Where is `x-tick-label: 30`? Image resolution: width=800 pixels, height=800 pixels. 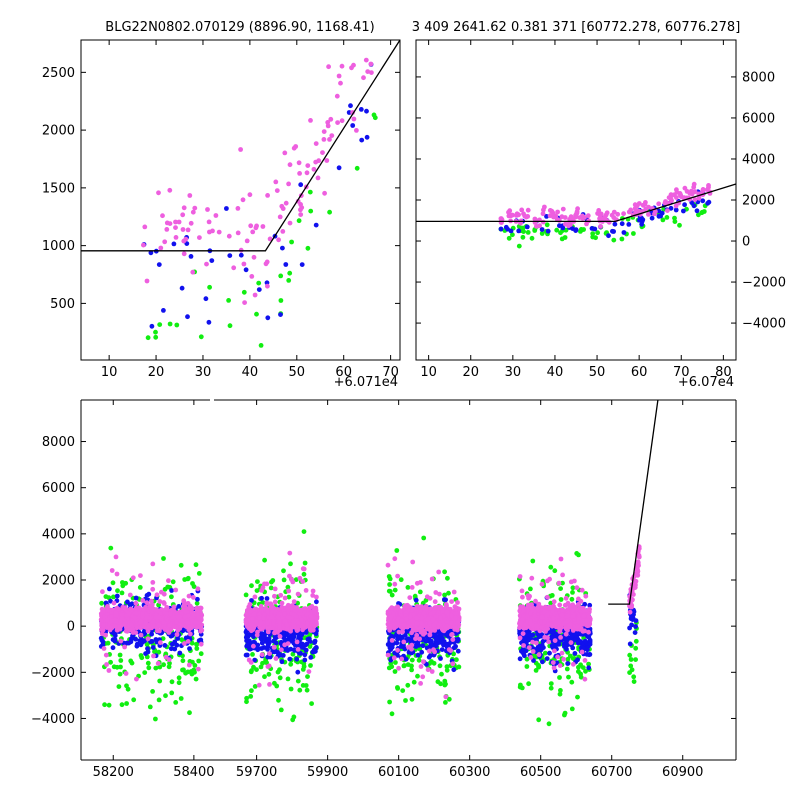
x-tick-label: 30 is located at coordinates (203, 372).